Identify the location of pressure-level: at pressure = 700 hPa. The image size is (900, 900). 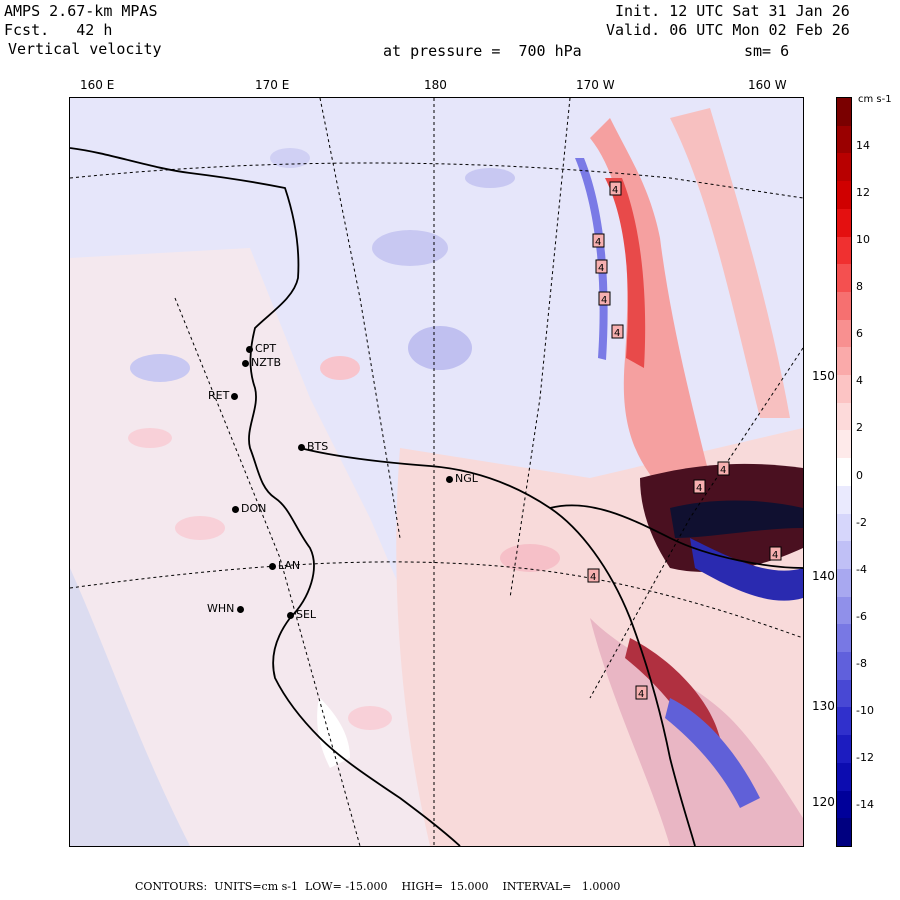
(482, 51).